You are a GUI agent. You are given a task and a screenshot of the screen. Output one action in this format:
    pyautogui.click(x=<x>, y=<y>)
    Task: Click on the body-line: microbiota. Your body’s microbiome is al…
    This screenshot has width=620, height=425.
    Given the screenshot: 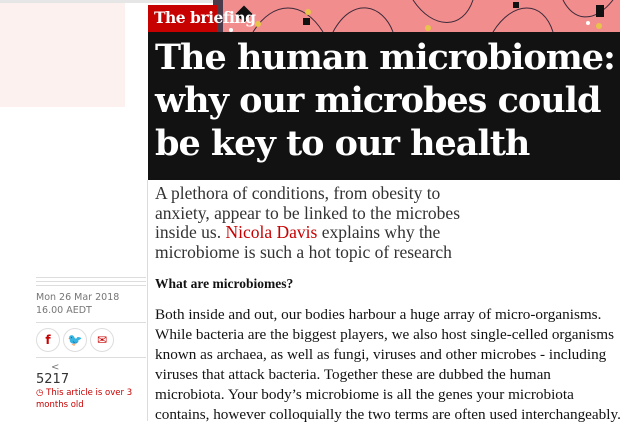 What is the action you would take?
    pyautogui.click(x=364, y=394)
    